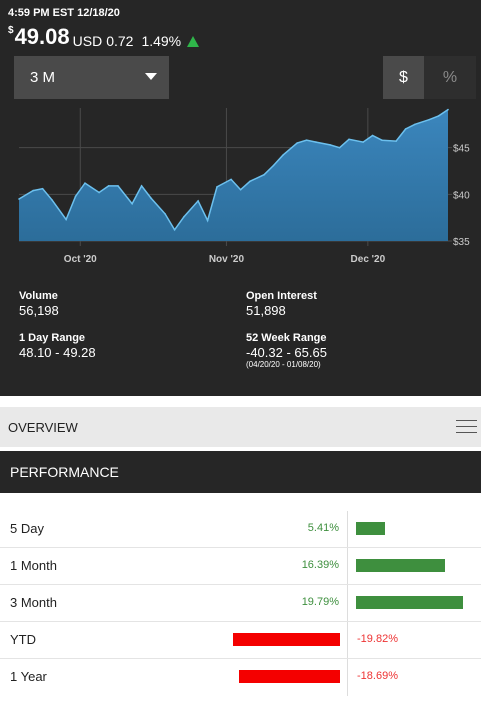 This screenshot has height=703, width=481. I want to click on performance-row-value: 5.41%, so click(323, 528).